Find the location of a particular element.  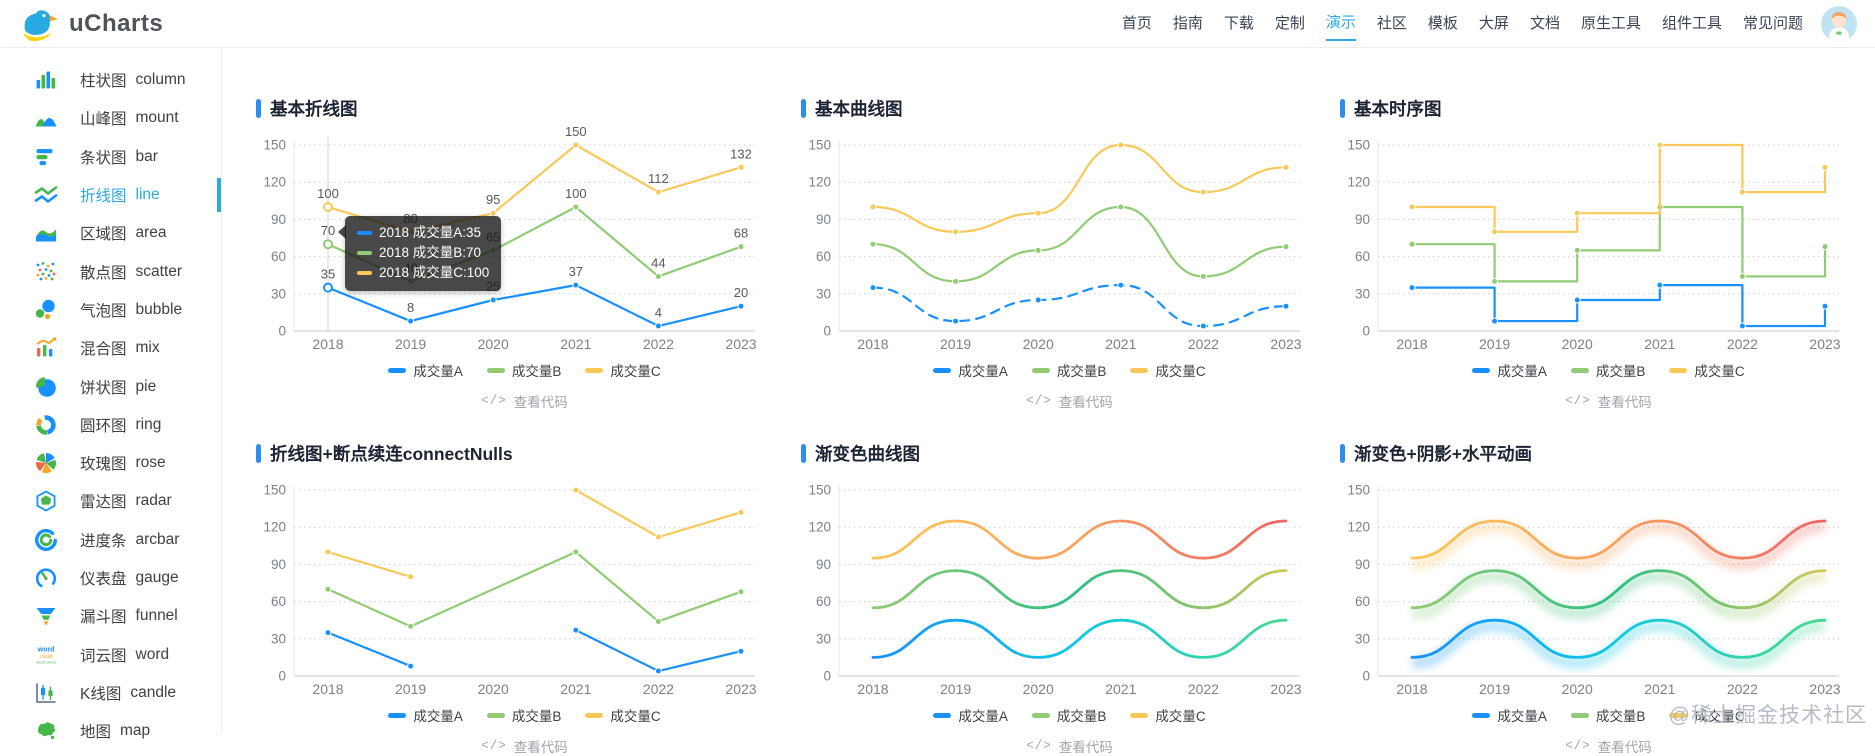

nav-item-首页: 首页 is located at coordinates (1136, 23).